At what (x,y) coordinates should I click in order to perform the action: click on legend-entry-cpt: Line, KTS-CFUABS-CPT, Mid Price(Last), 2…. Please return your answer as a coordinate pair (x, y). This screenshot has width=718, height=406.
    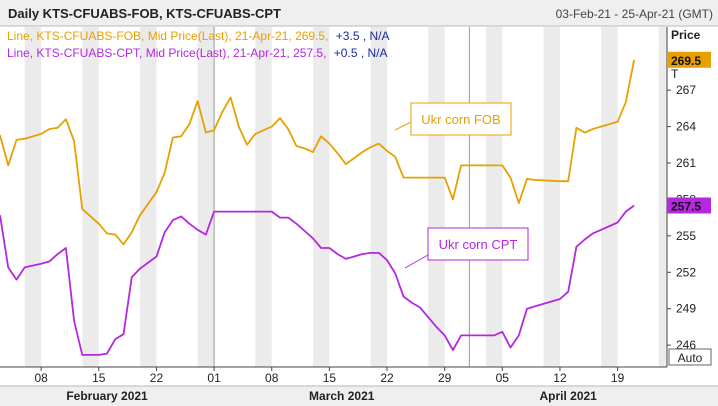
    Looking at the image, I should click on (197, 53).